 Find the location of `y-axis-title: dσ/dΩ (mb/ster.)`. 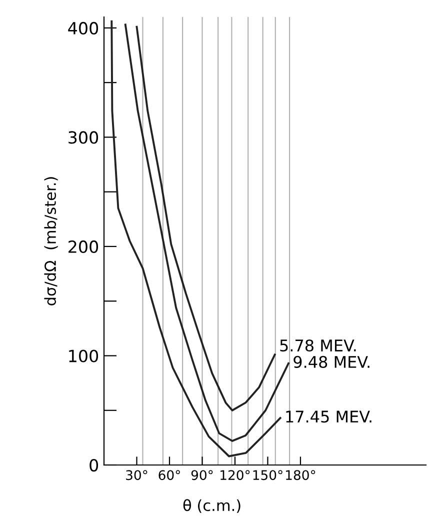

y-axis-title: dσ/dΩ (mb/ster.) is located at coordinates (51, 241).